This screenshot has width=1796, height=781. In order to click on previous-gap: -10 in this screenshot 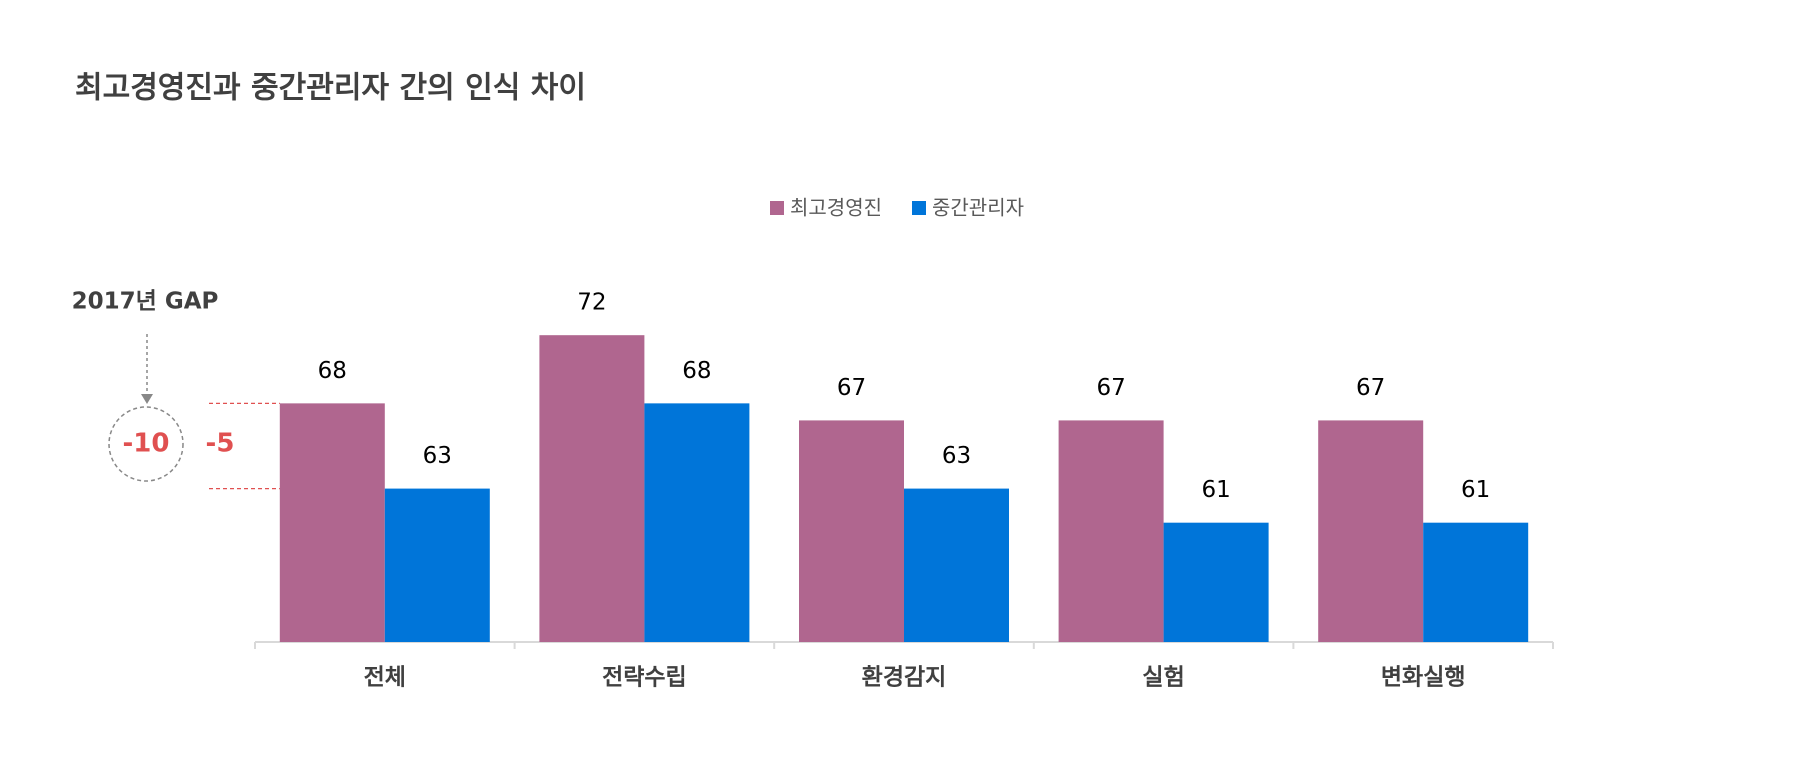, I will do `click(146, 444)`.